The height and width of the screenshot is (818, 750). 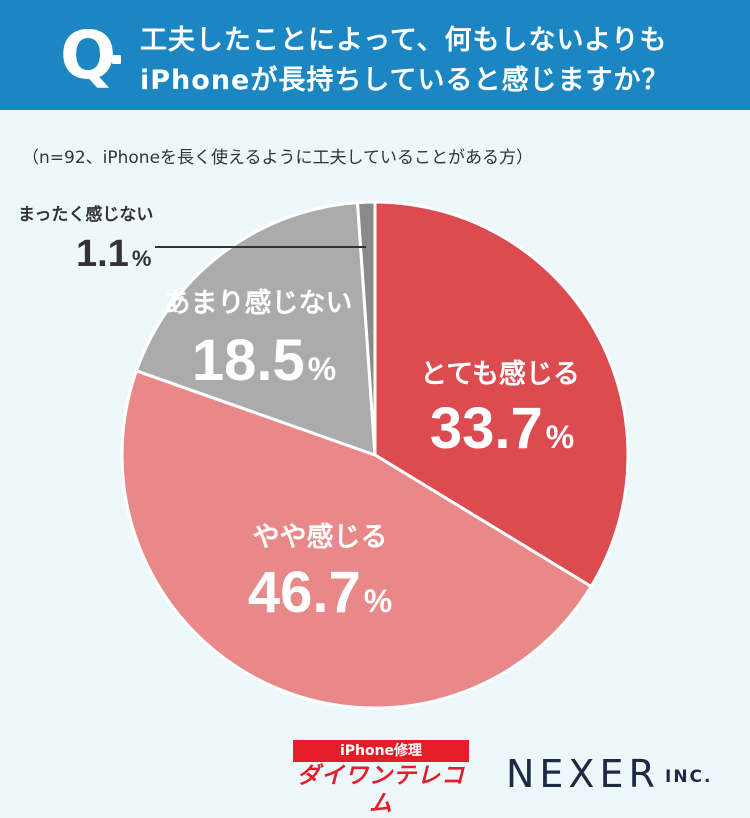 I want to click on slice-value-not-much: 18.5%, so click(x=264, y=360).